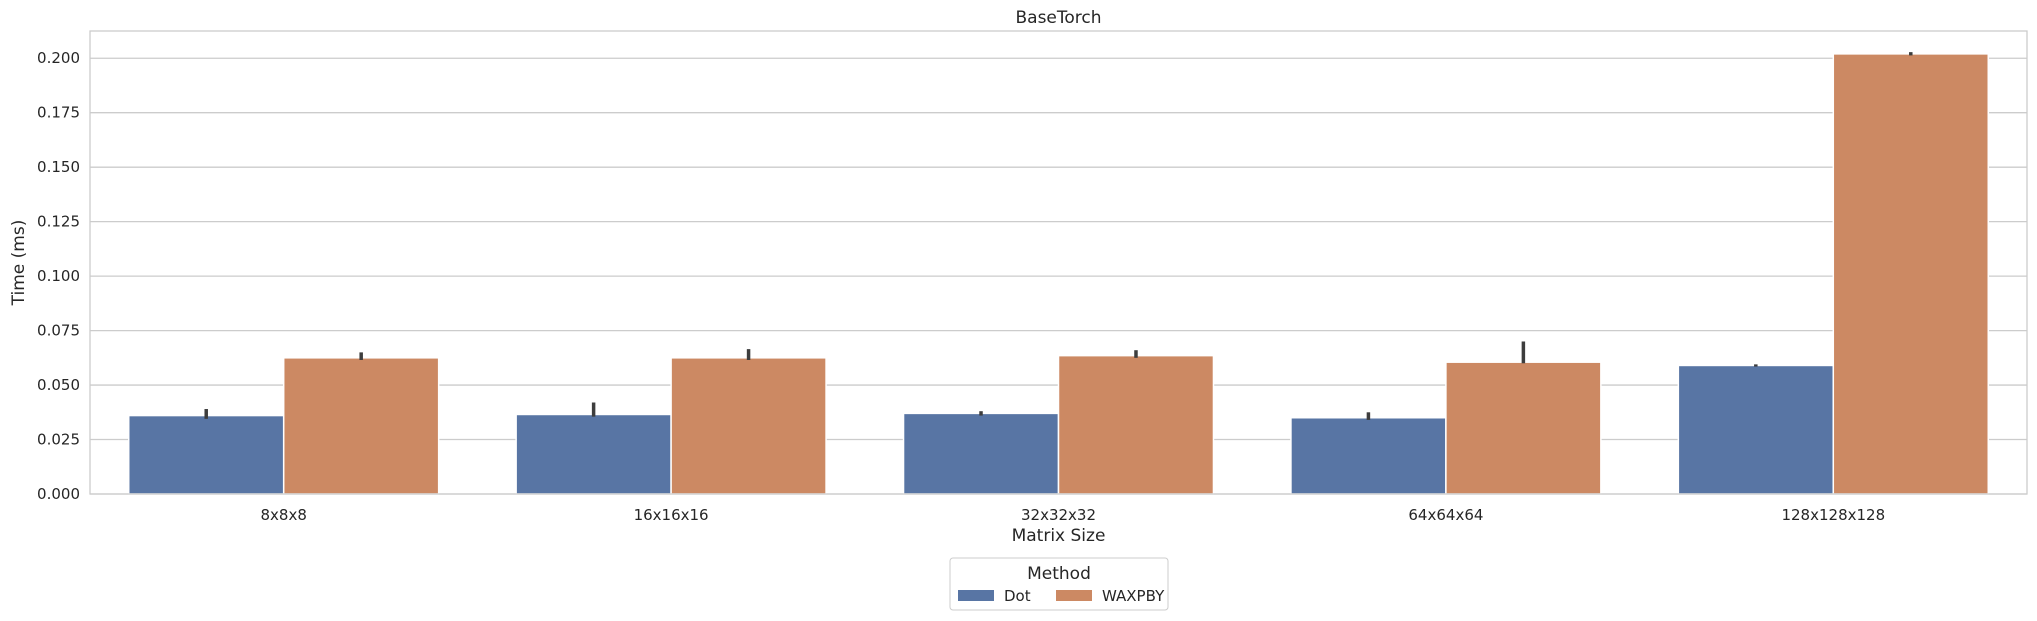  What do you see at coordinates (58, 331) in the screenshot?
I see `y-tick-label: 0.075` at bounding box center [58, 331].